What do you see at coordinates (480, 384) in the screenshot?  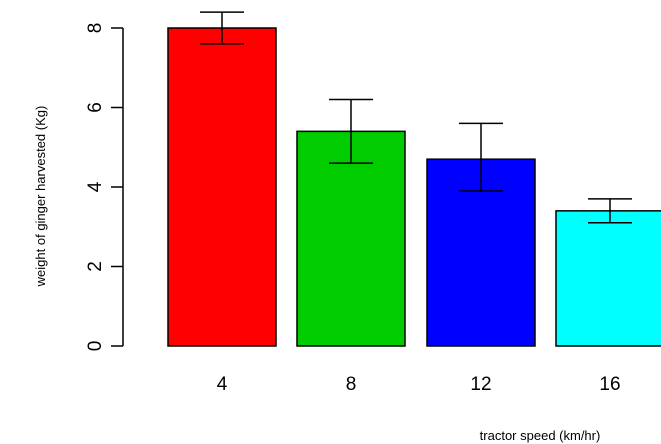 I see `x-tick-label-12: 12` at bounding box center [480, 384].